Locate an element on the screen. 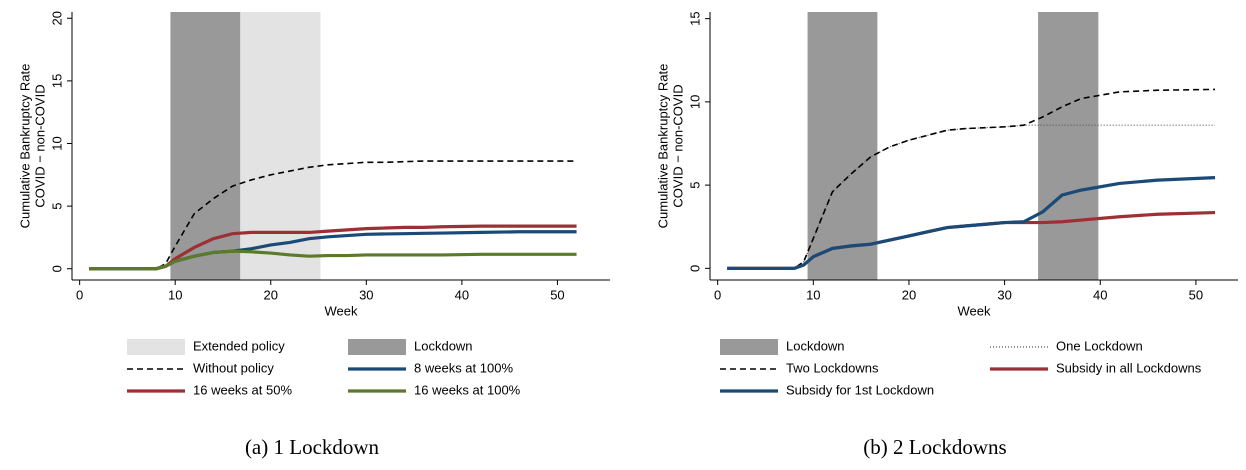 The image size is (1246, 470). legend-label: 16 weeks at 50% is located at coordinates (242, 389).